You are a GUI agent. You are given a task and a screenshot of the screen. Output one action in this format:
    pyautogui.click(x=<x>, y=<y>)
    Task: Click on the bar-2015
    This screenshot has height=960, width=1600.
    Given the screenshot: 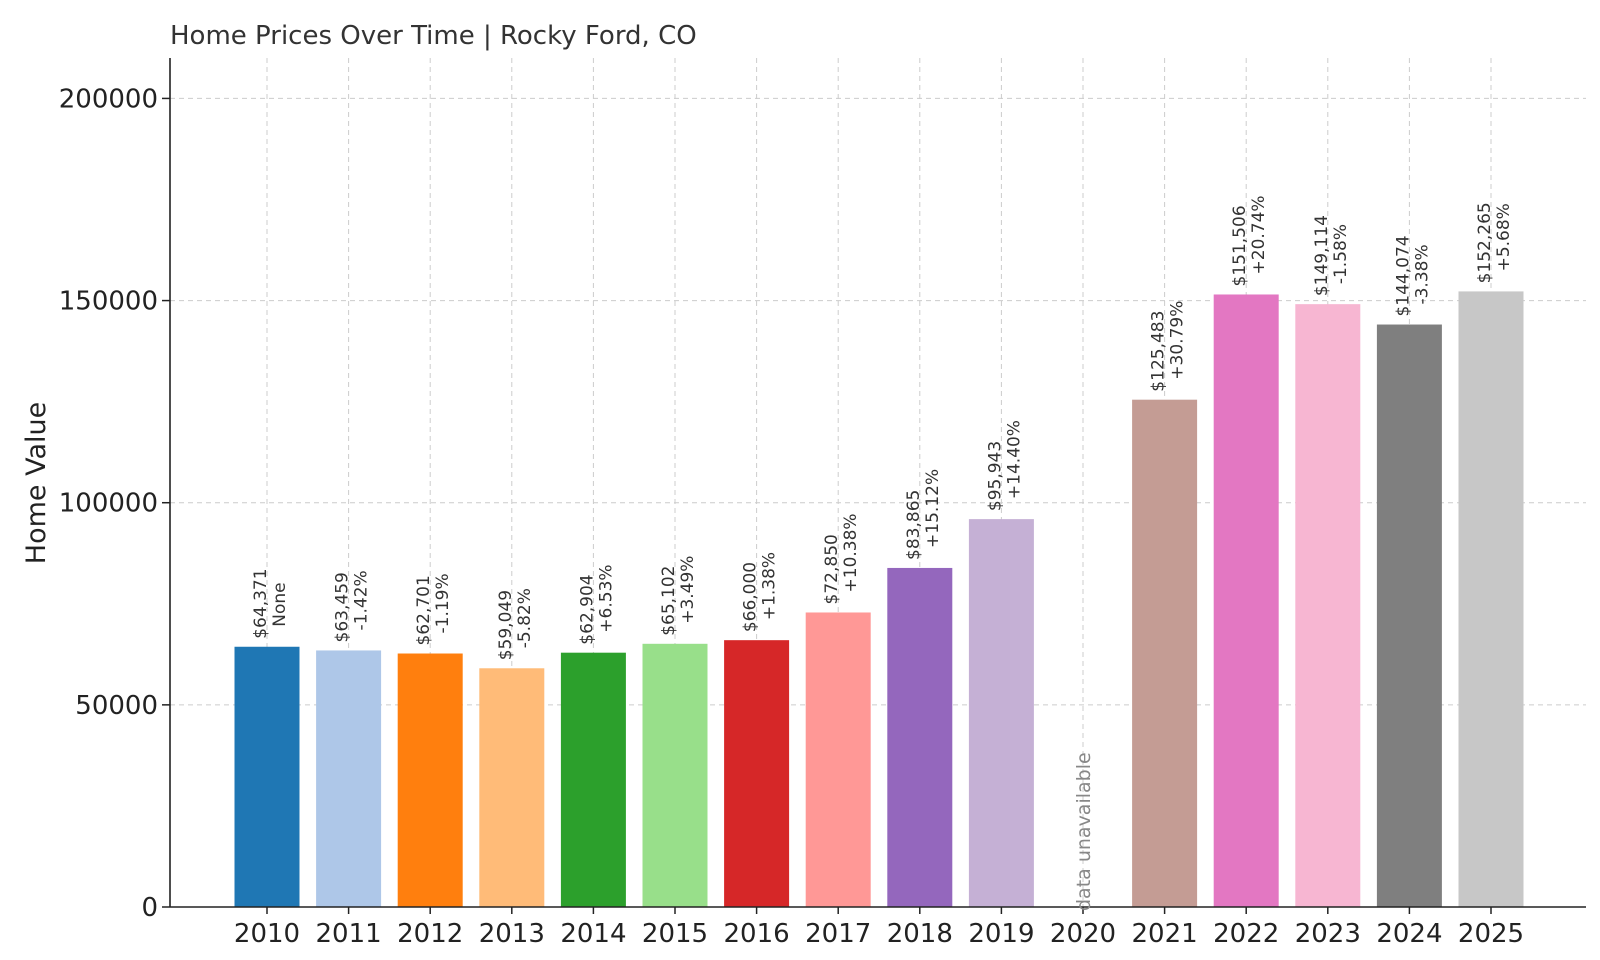 What is the action you would take?
    pyautogui.click(x=675, y=775)
    